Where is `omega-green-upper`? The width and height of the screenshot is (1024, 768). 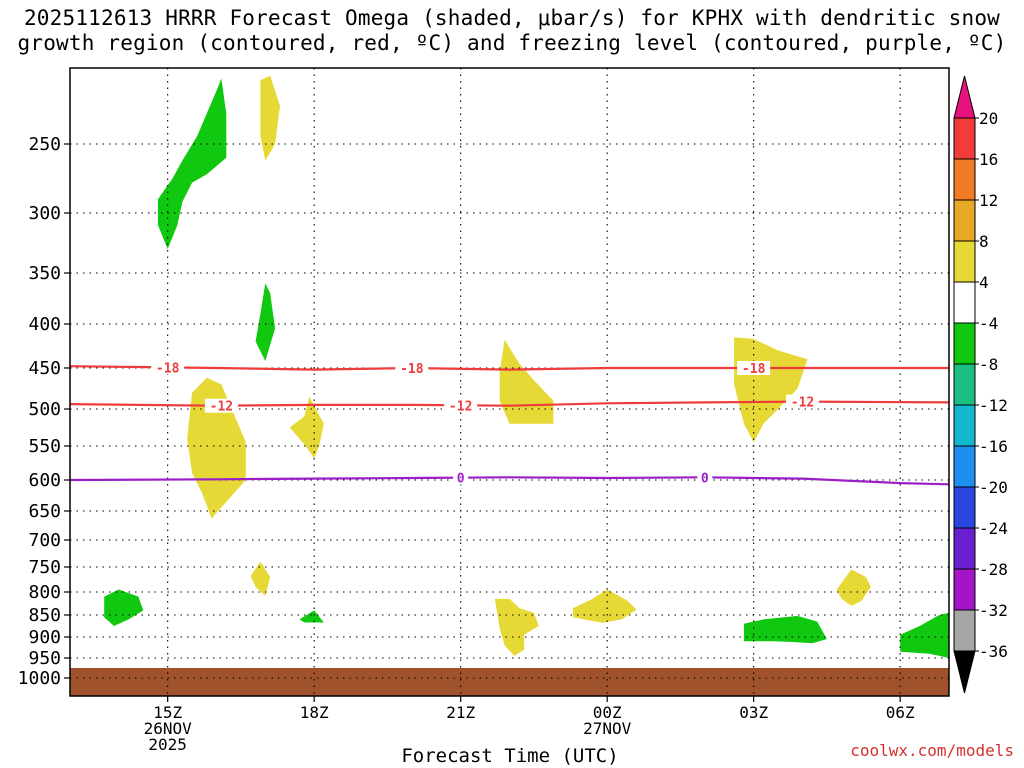 omega-green-upper is located at coordinates (192, 163).